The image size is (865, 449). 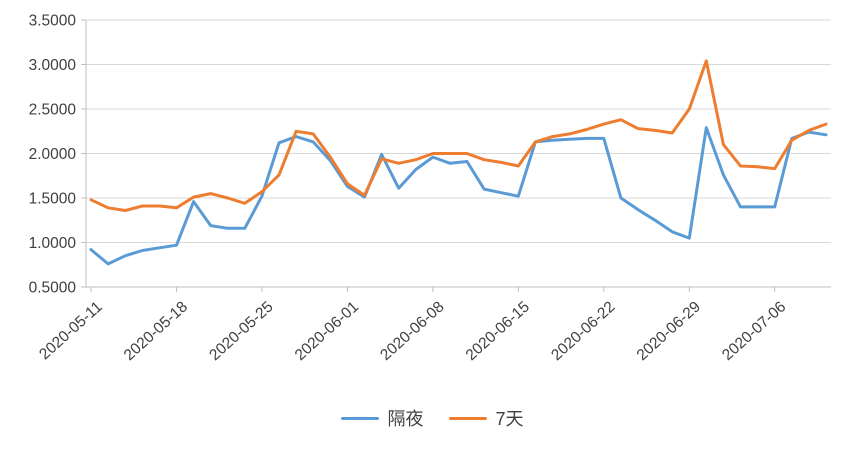 I want to click on legend-item-overnight: 隔夜, so click(x=382, y=418).